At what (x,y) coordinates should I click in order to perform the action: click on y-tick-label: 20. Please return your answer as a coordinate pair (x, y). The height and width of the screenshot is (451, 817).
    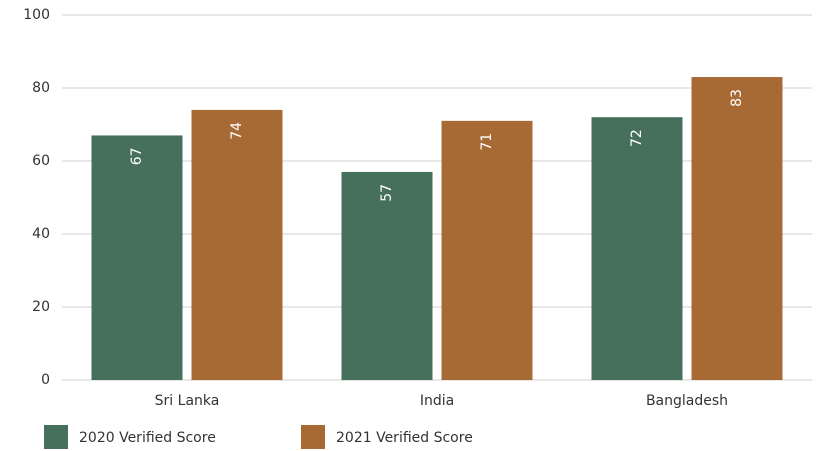
    Looking at the image, I should click on (41, 307).